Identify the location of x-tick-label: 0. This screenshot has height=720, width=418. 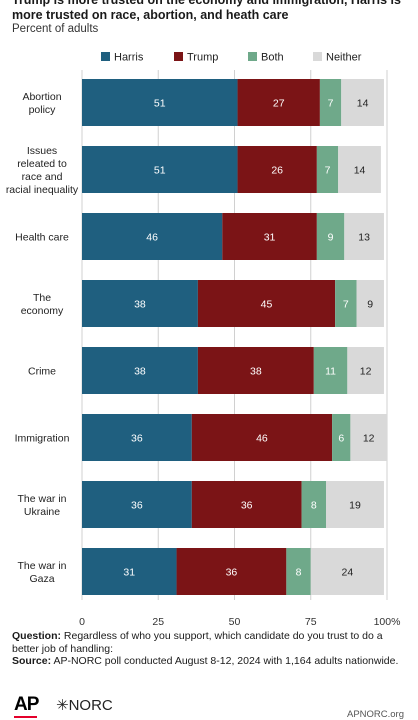
(82, 622).